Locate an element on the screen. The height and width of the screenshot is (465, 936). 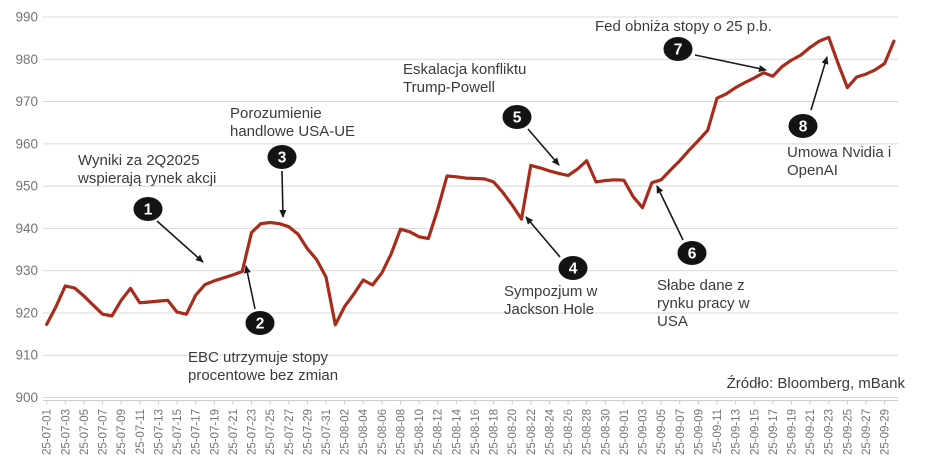
y-axis-label: 920 is located at coordinates (26, 312).